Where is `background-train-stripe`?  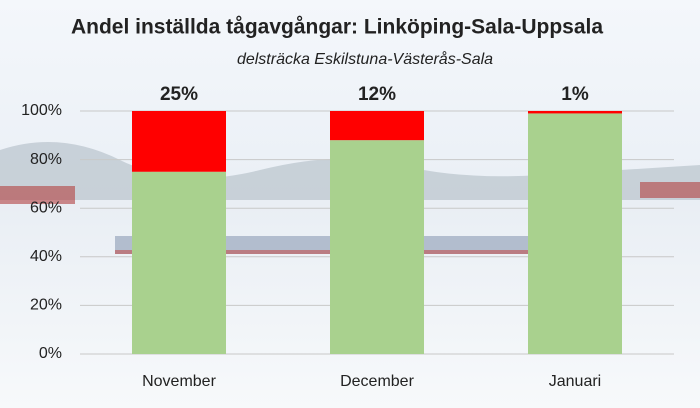
background-train-stripe is located at coordinates (322, 252).